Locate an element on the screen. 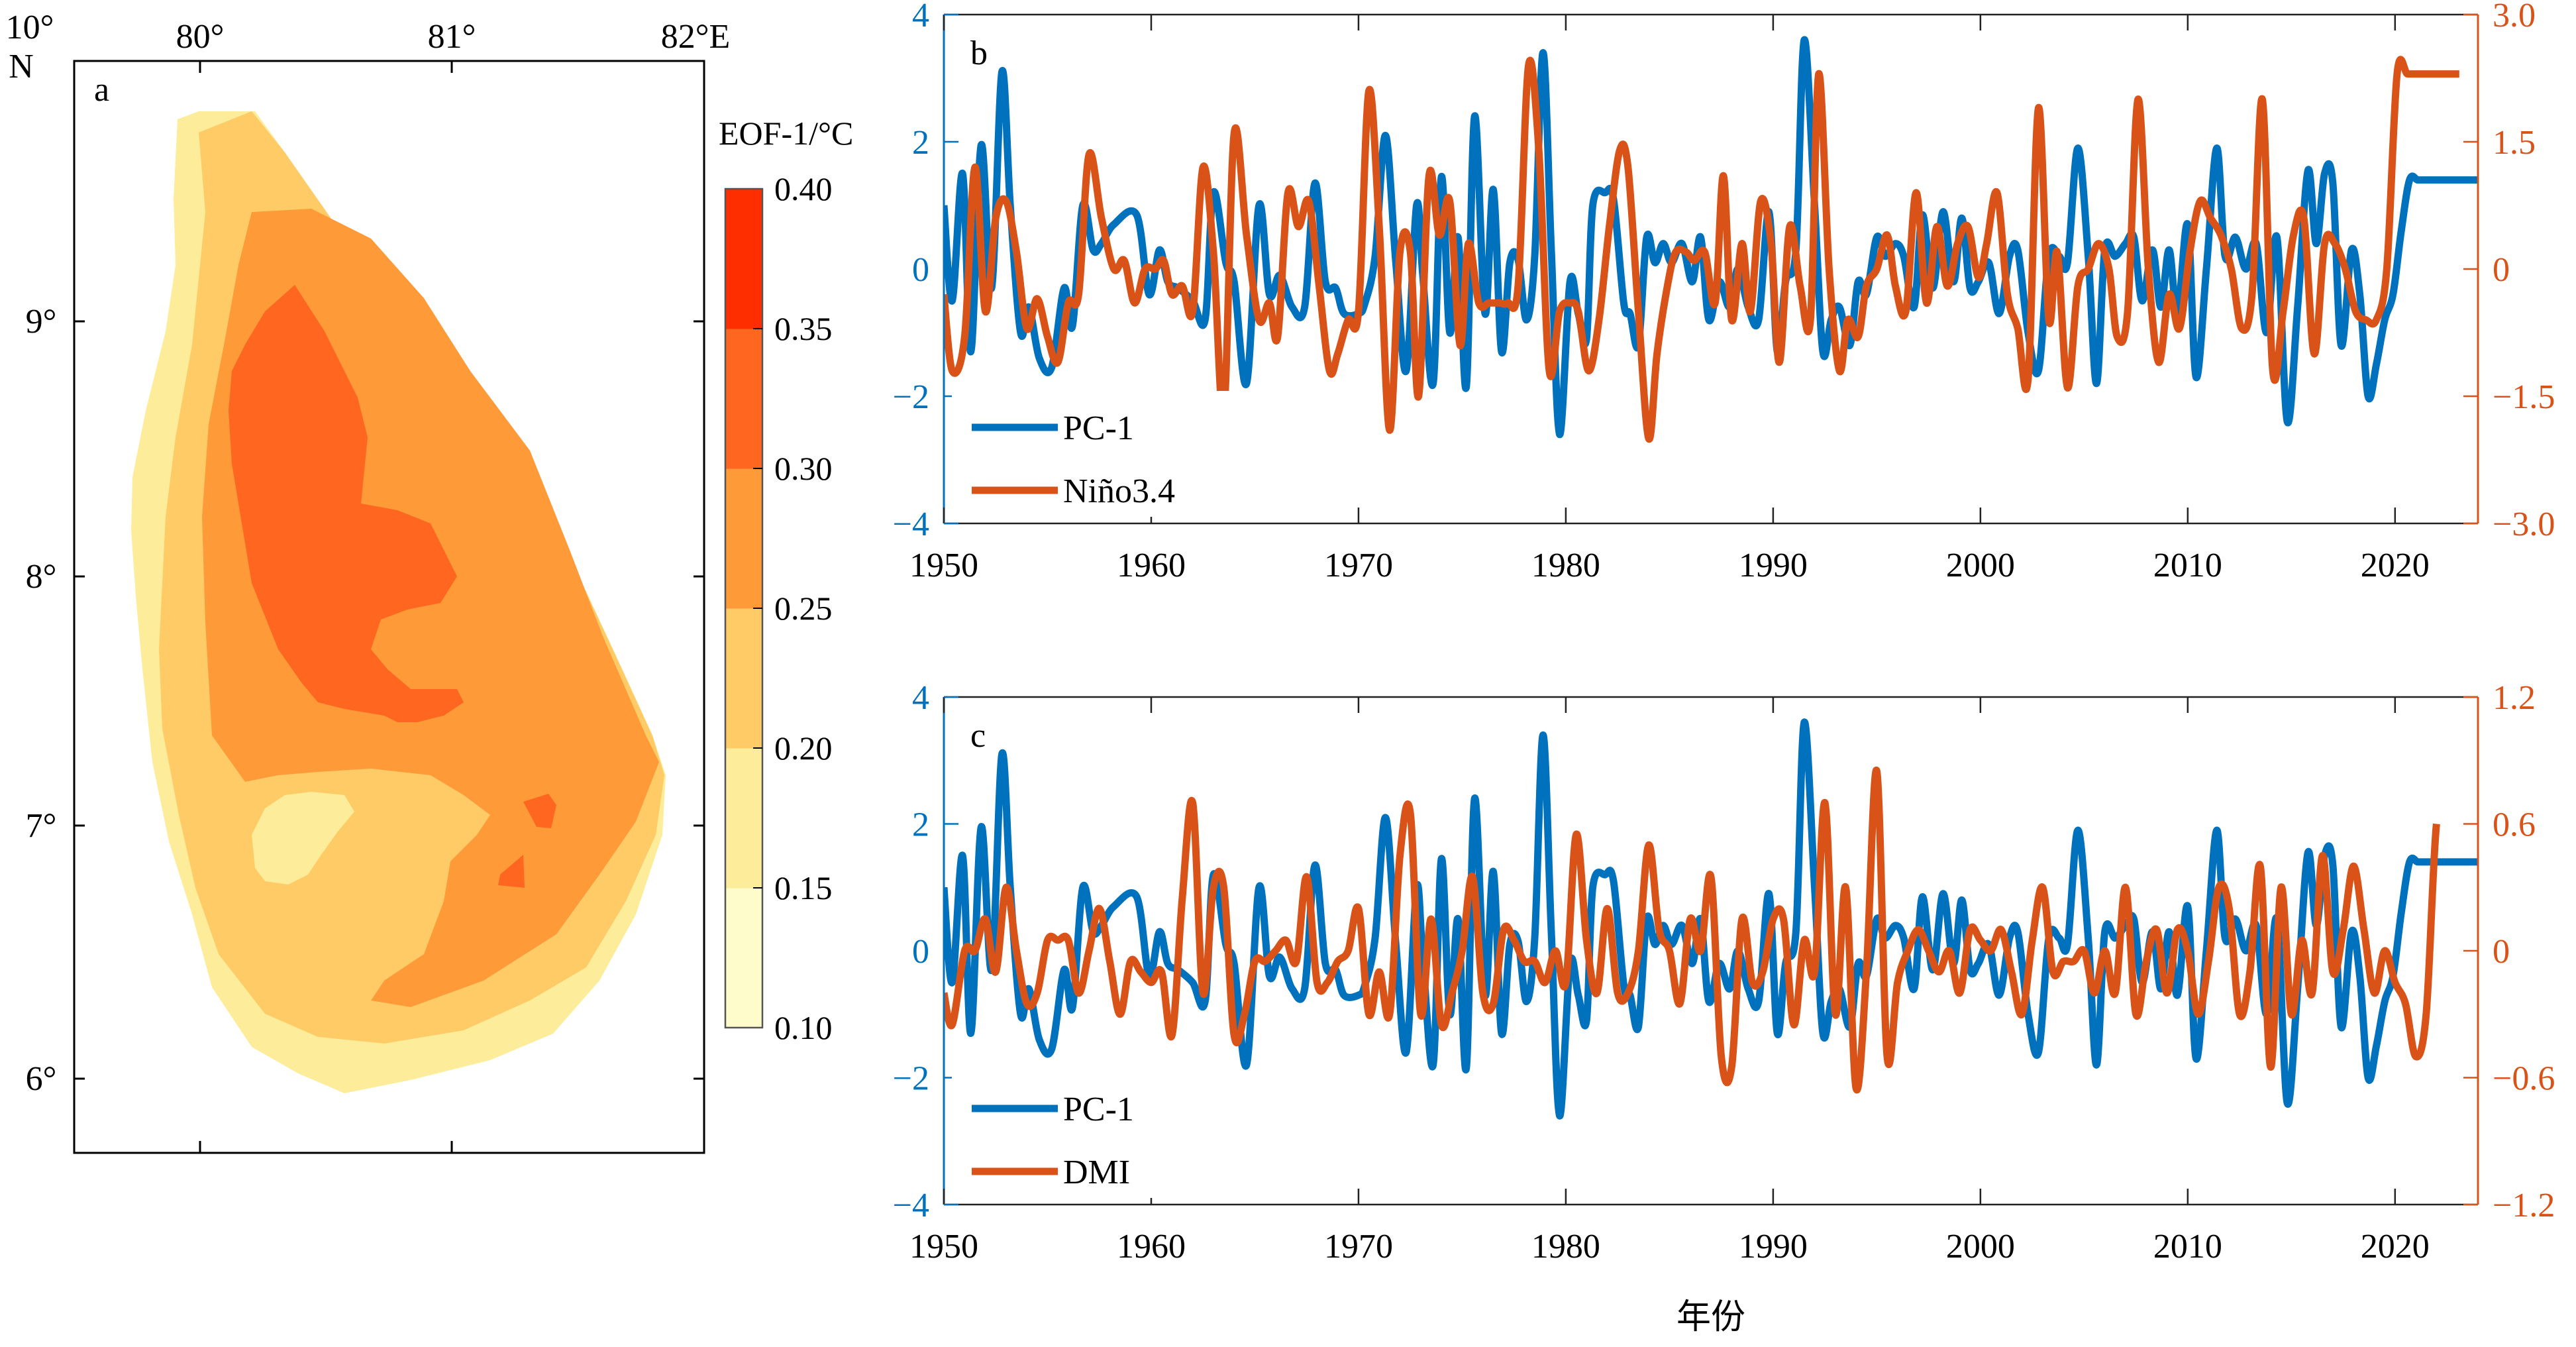  y-right-tick-label: −3.0 is located at coordinates (2524, 524).